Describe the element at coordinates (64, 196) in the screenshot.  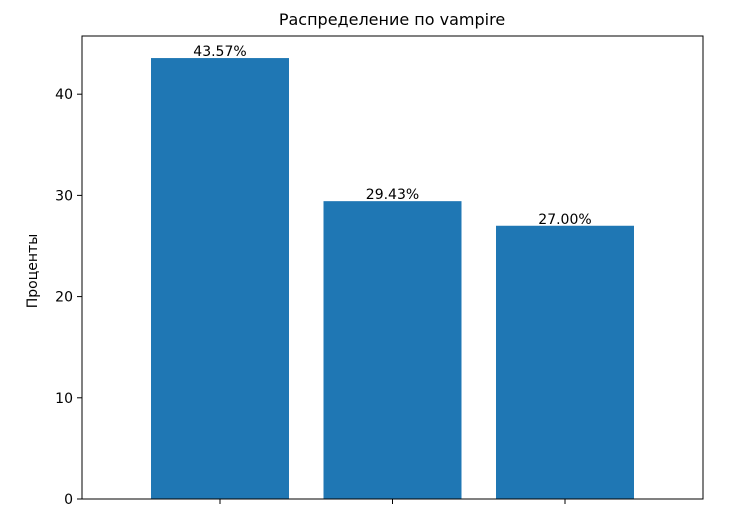
I see `y-tick-label-3: 30` at that location.